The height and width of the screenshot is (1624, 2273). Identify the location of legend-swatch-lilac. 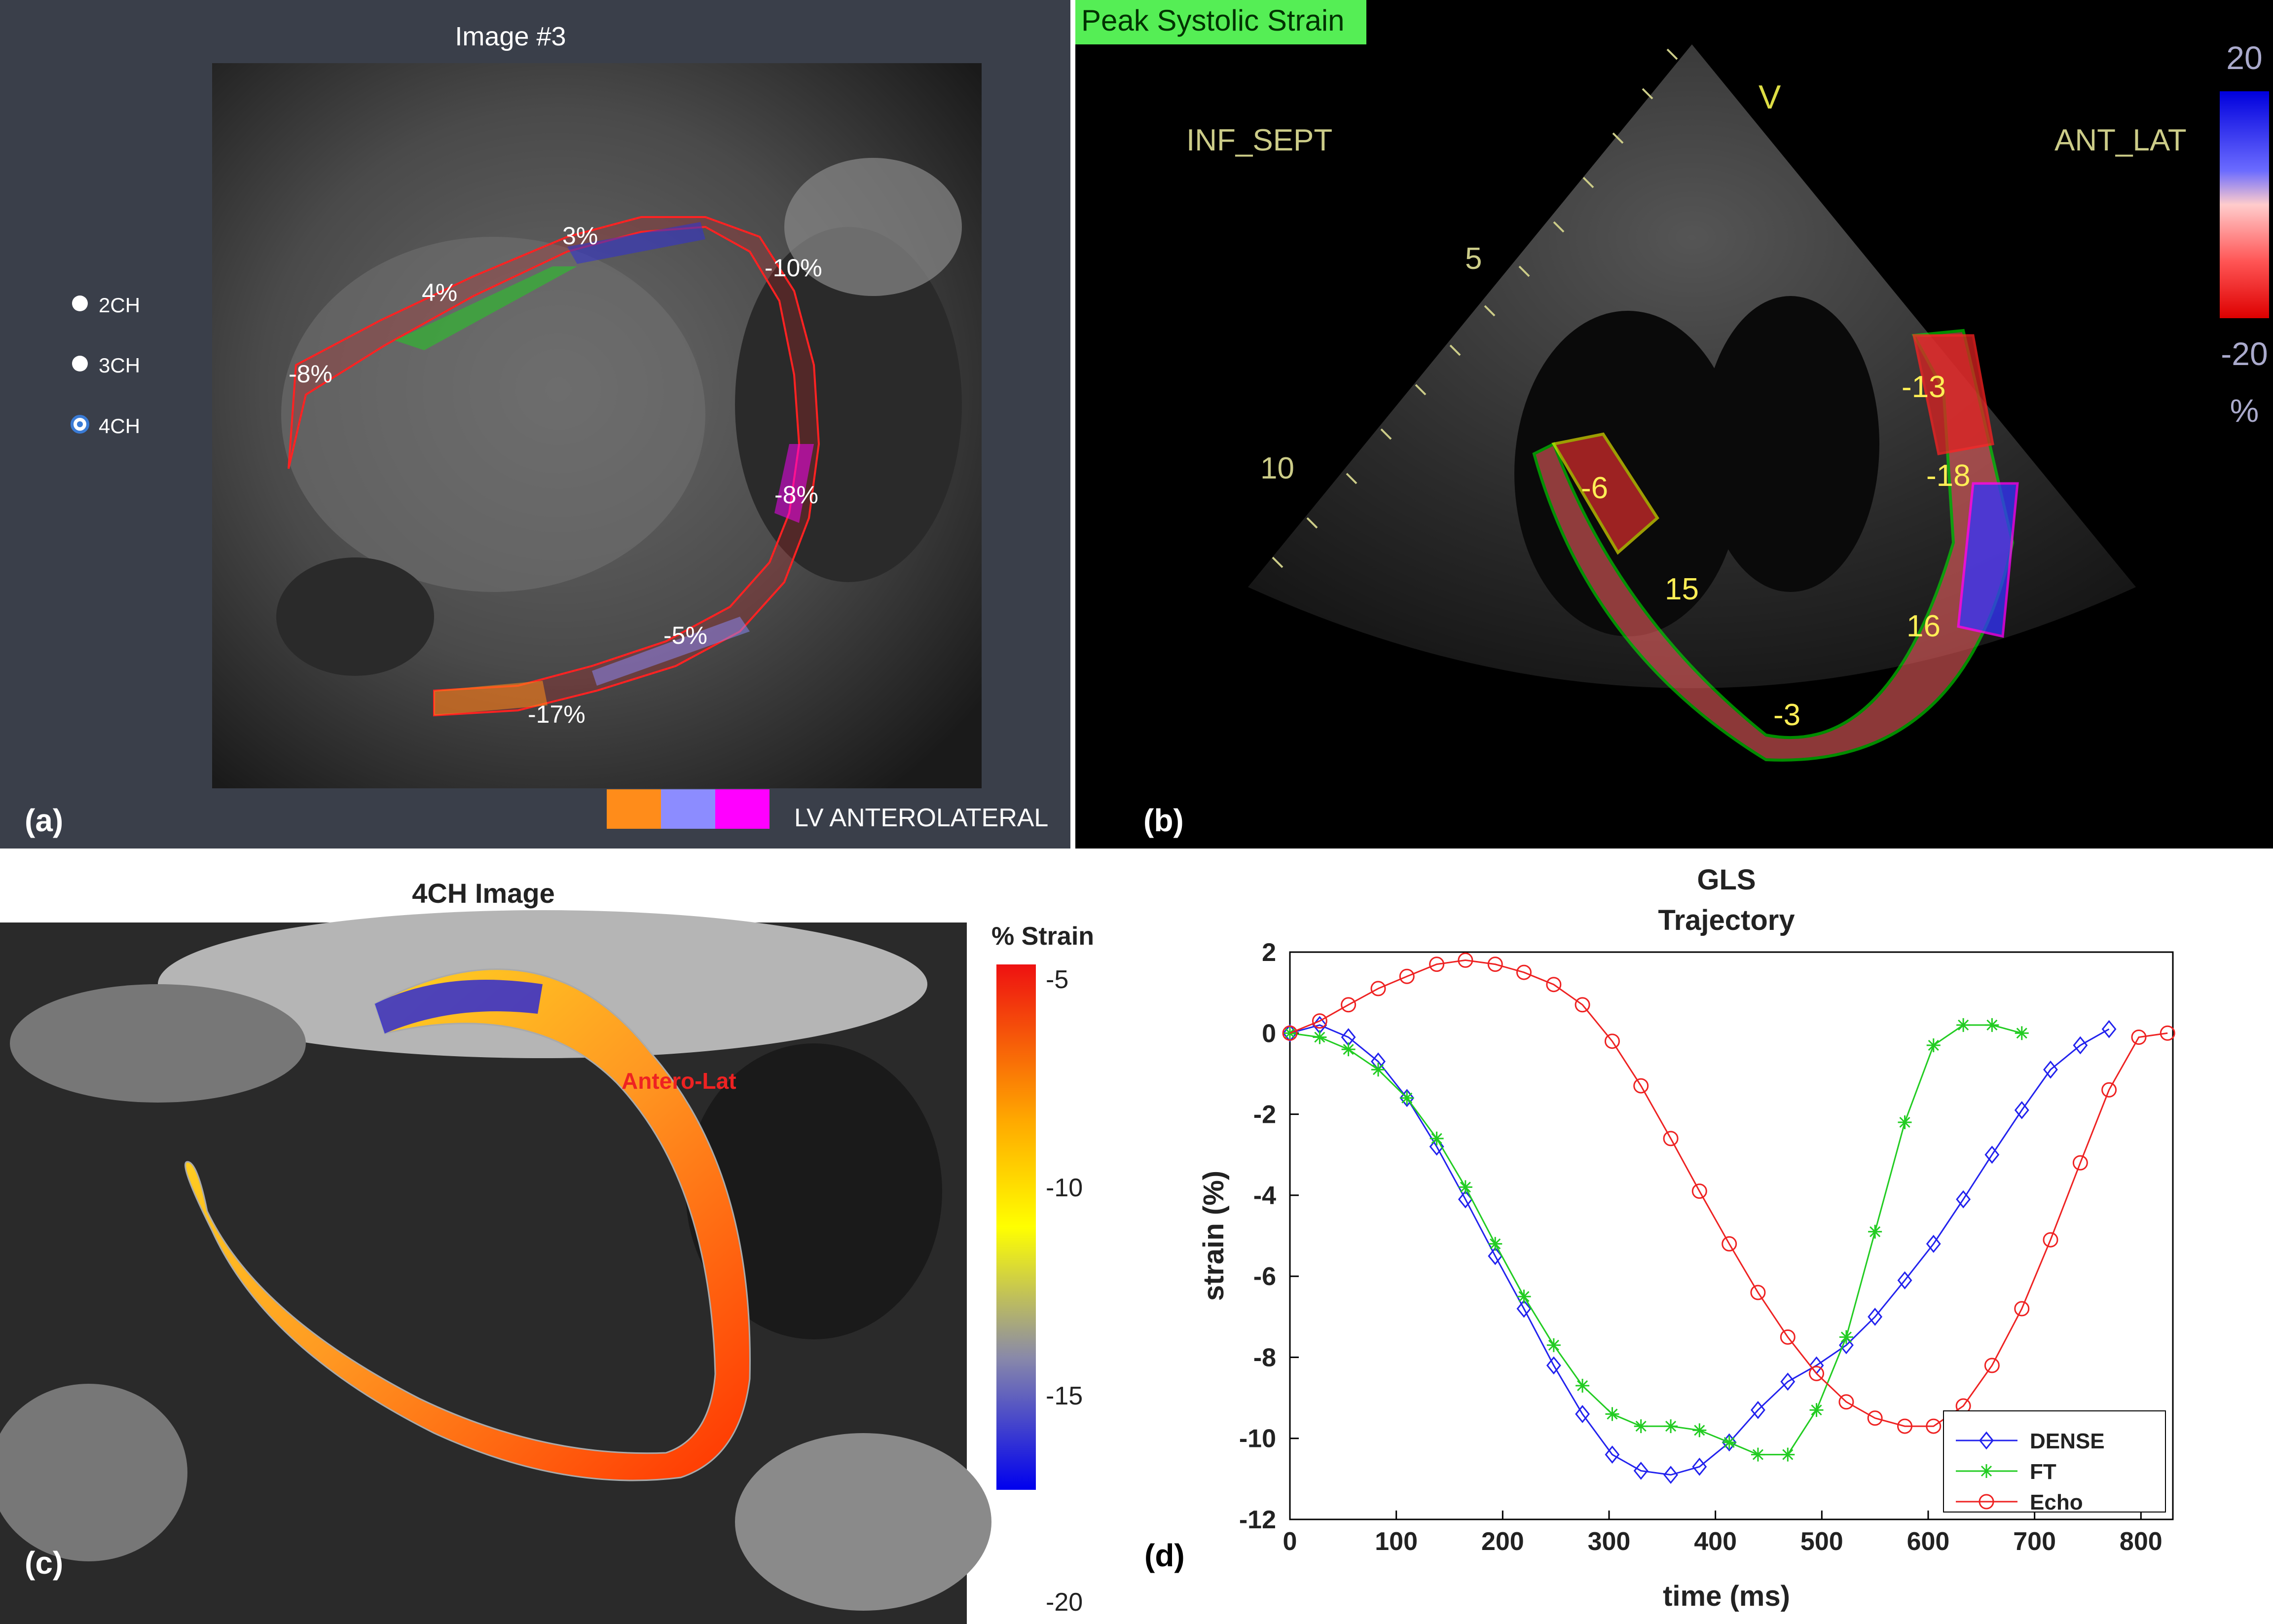
(688, 809).